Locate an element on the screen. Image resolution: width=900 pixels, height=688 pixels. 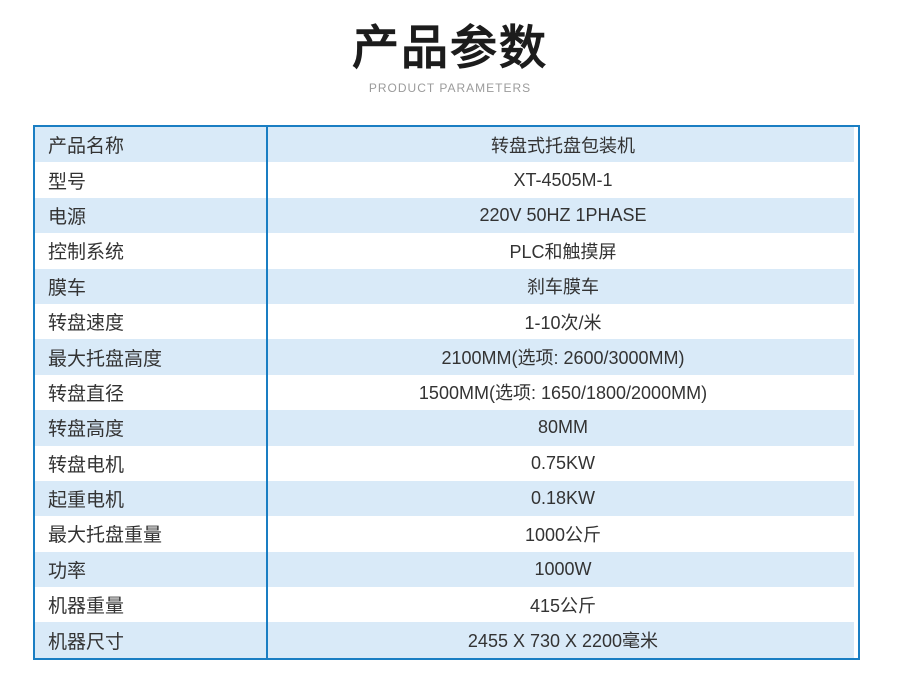
param-label: 膜车 is located at coordinates (151, 286).